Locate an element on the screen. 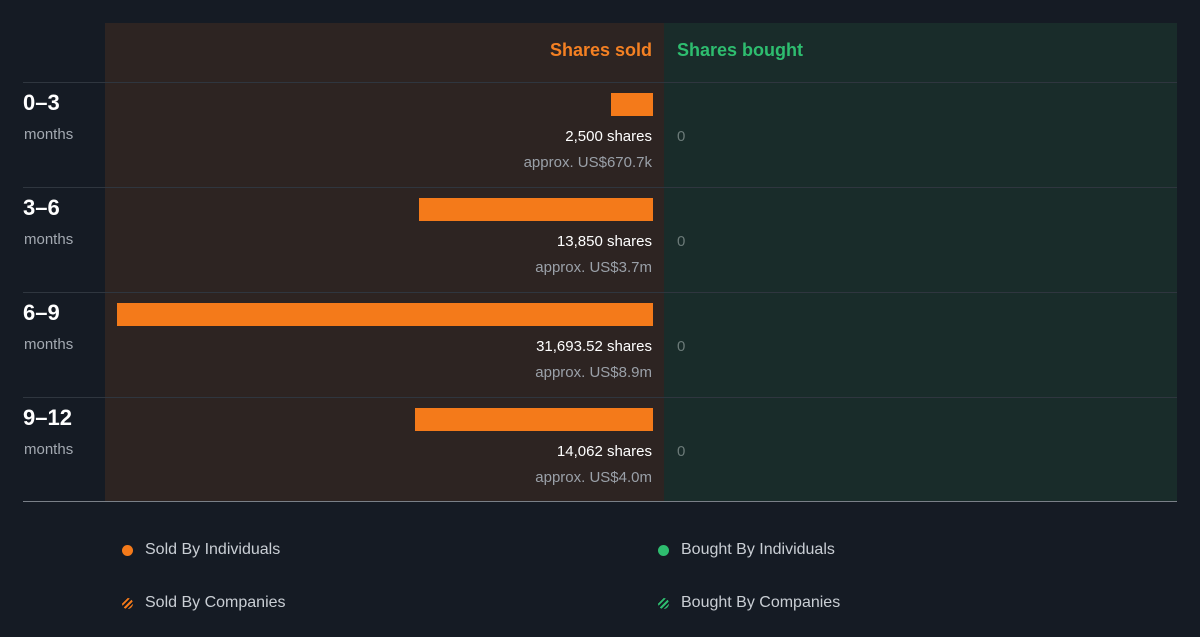 The image size is (1200, 637). legend-label: Sold By Individuals is located at coordinates (213, 549).